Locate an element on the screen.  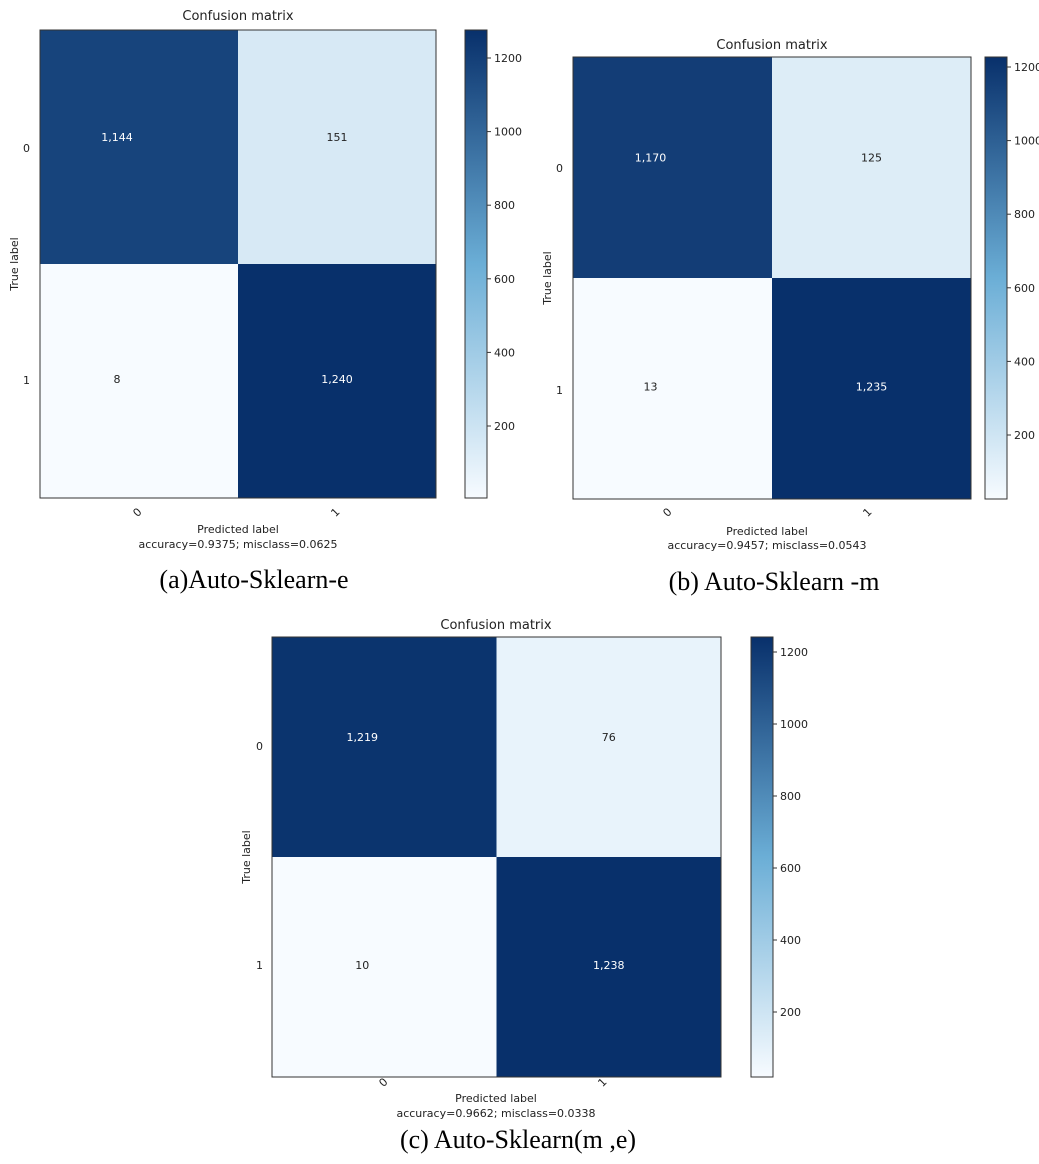
accuracy-stats-line: accuracy=0.9375; misclass=0.0625 is located at coordinates (237, 544).